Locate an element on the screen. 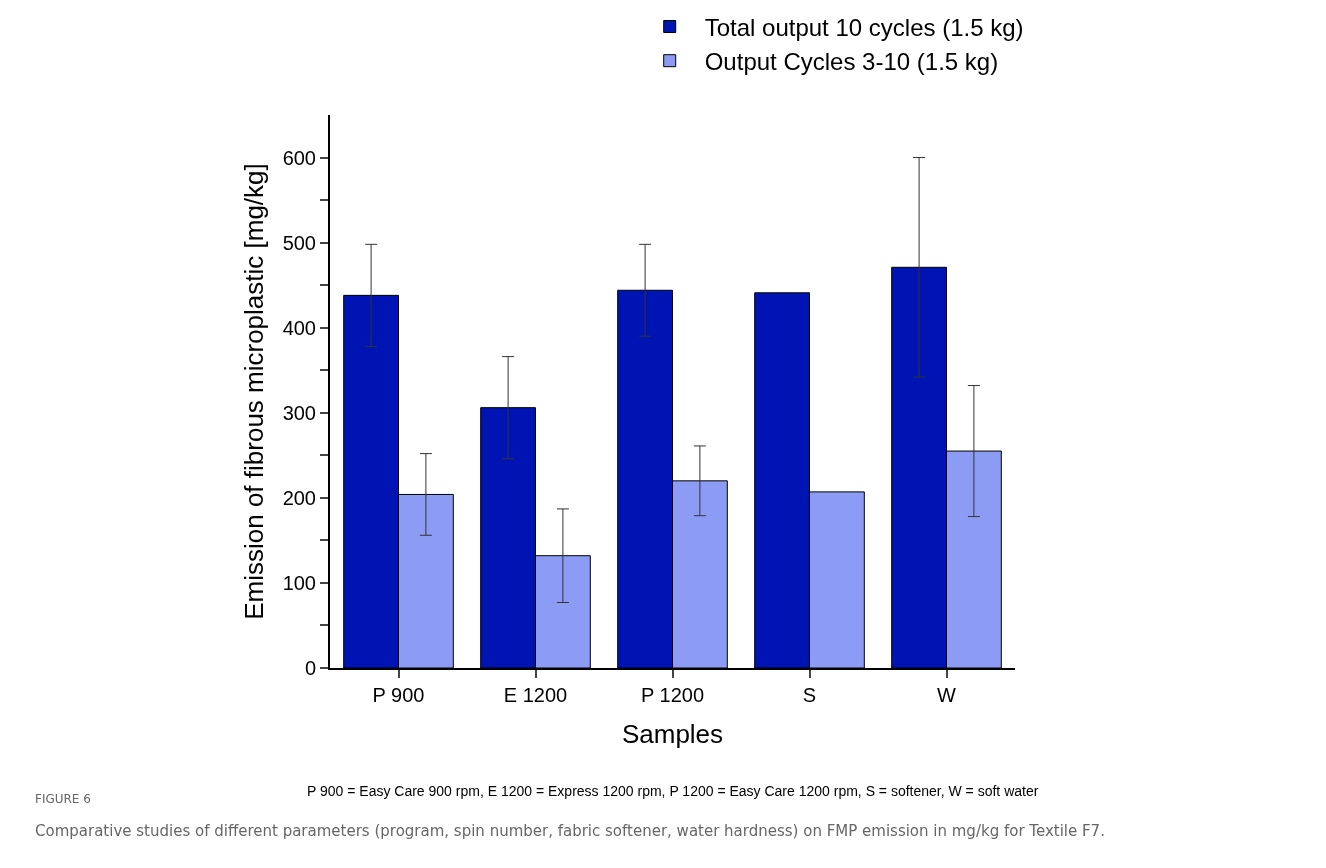 Image resolution: width=1326 pixels, height=868 pixels. y-tick-label: 300 is located at coordinates (299, 412).